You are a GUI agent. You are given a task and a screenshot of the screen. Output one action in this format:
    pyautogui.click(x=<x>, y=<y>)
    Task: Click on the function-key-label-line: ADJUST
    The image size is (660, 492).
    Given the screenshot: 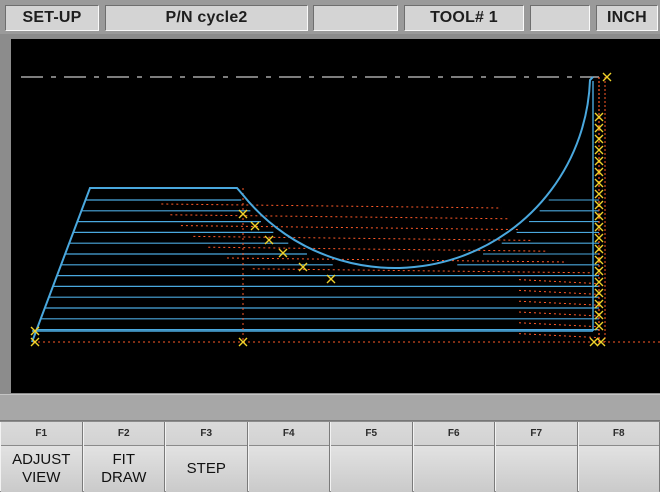 What is the action you would take?
    pyautogui.click(x=41, y=460)
    